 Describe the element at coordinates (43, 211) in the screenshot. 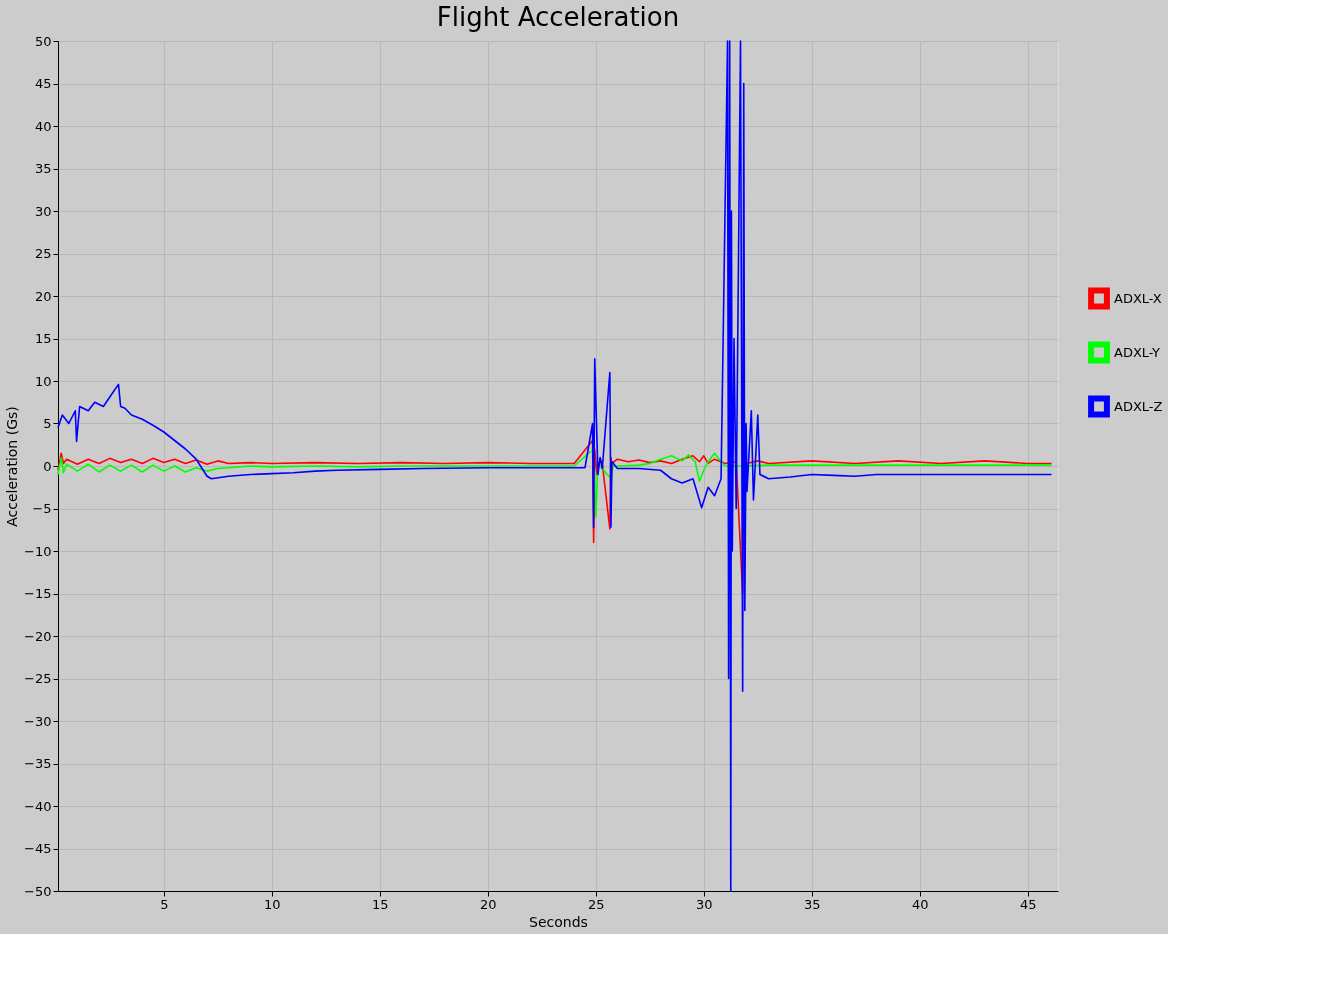

I see `y-tick-label: 30` at that location.